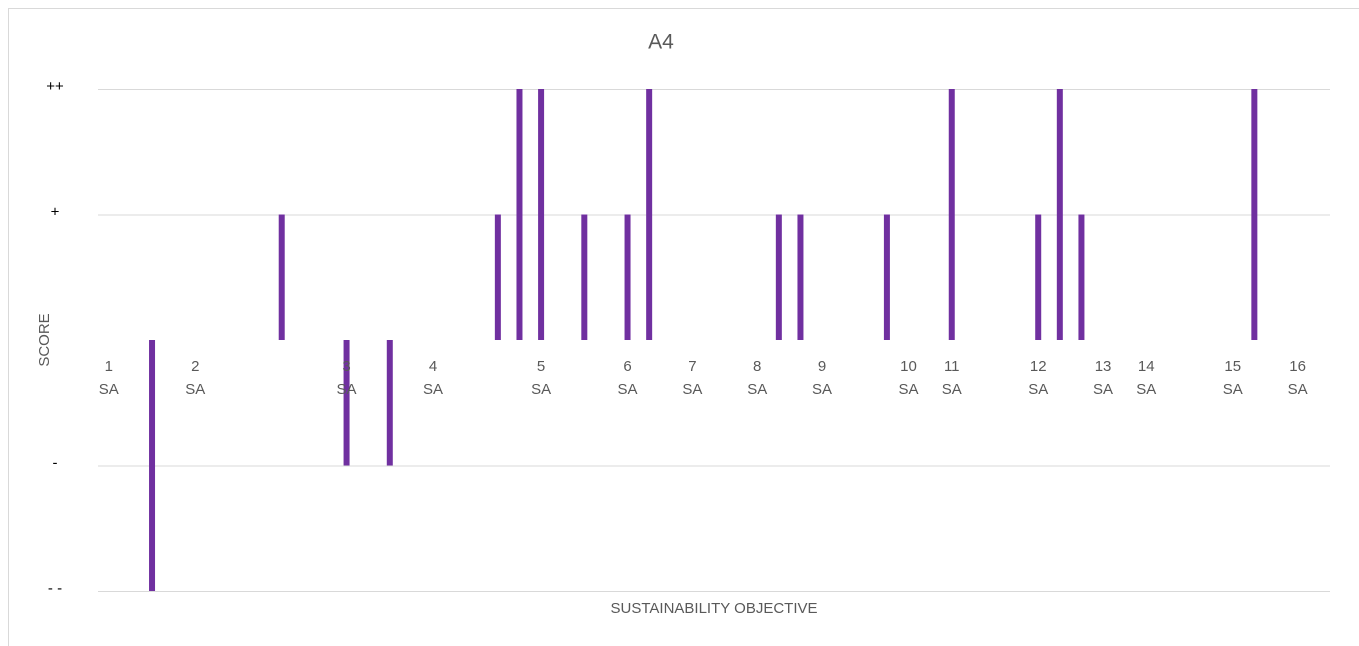  Describe the element at coordinates (908, 378) in the screenshot. I see `x-tick-label: 10 SA` at that location.